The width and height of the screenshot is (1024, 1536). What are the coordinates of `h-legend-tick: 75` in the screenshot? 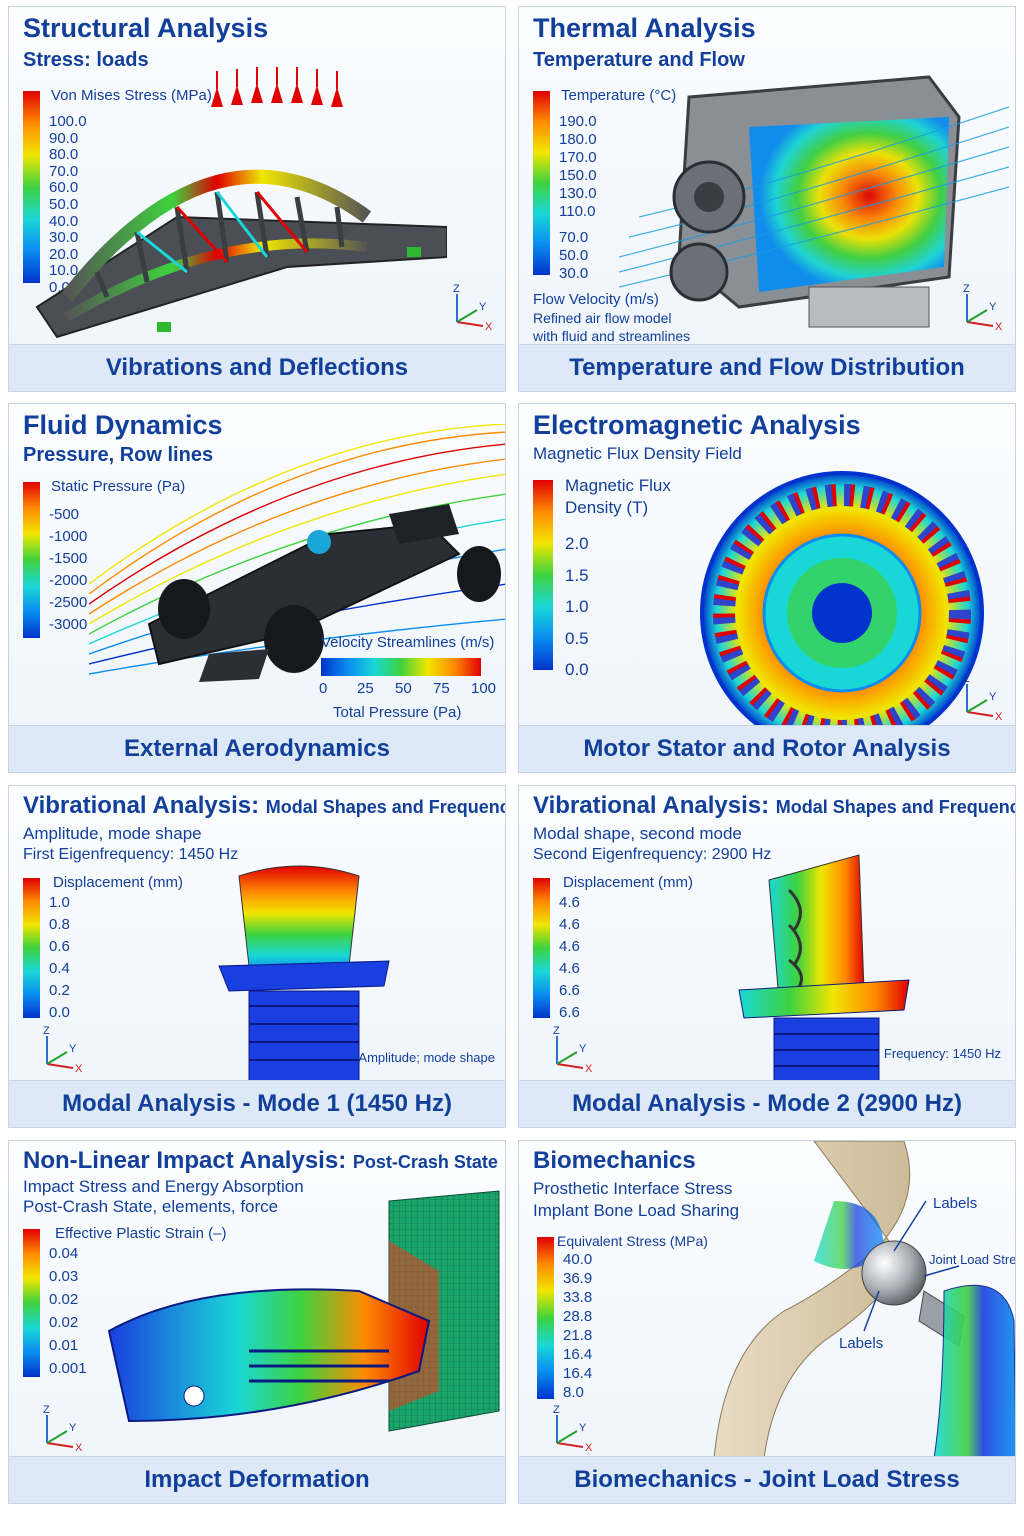 It's located at (441, 688).